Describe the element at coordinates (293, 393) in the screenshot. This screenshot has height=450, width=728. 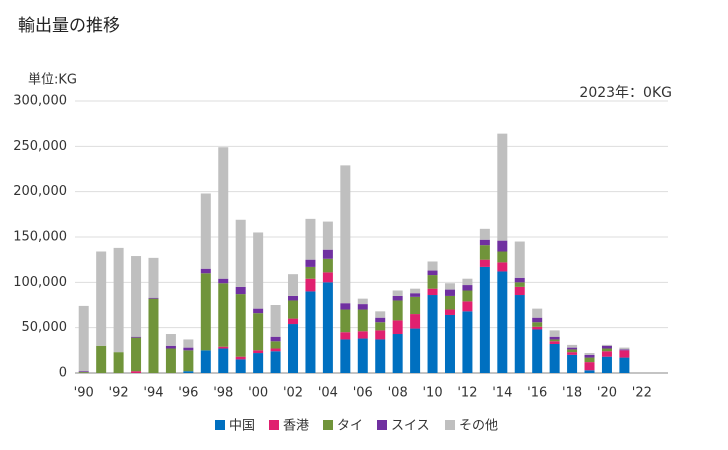
I see `x-tick-label: '02` at that location.